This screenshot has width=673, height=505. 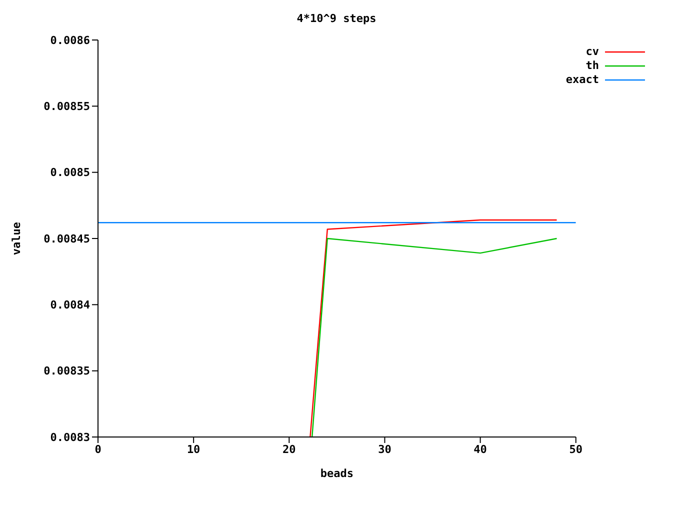 I want to click on x-tick-label: 50, so click(x=575, y=449).